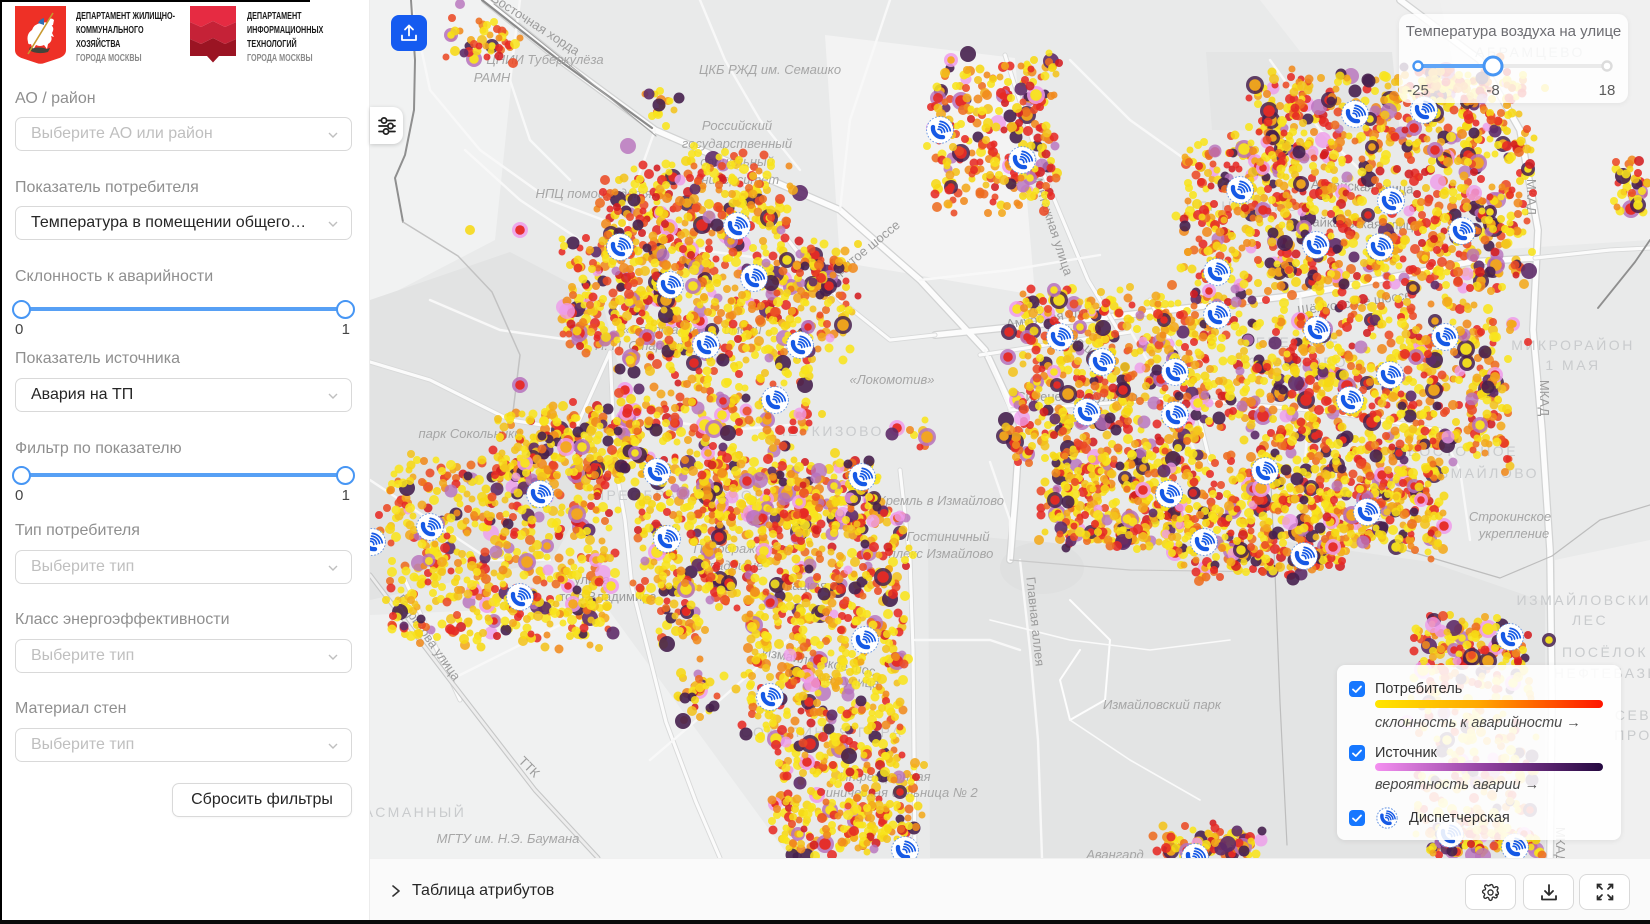 This screenshot has height=924, width=1650. What do you see at coordinates (1572, 365) in the screenshot?
I see `svg-text: 1 МАЯ` at bounding box center [1572, 365].